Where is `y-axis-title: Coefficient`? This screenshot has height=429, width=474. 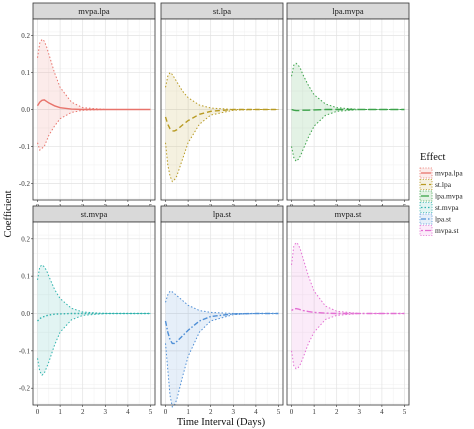 y-axis-title: Coefficient is located at coordinates (8, 213).